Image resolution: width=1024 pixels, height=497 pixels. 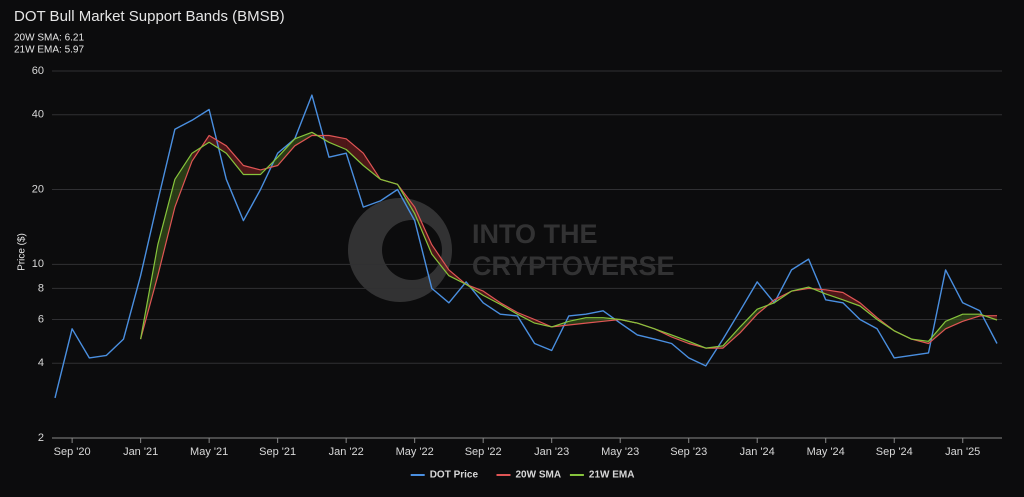 I want to click on y-tick-label: 6, so click(x=41, y=319).